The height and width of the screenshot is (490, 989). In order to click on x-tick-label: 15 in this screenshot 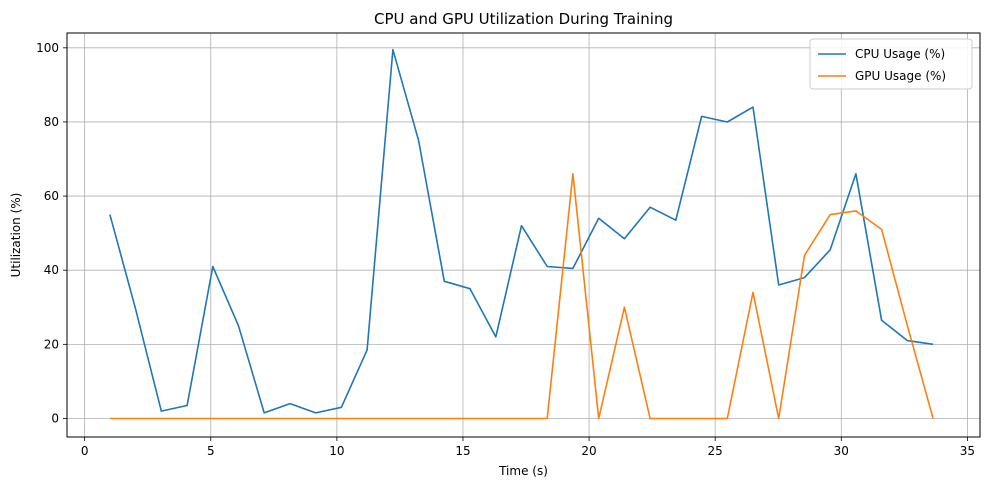, I will do `click(462, 451)`.